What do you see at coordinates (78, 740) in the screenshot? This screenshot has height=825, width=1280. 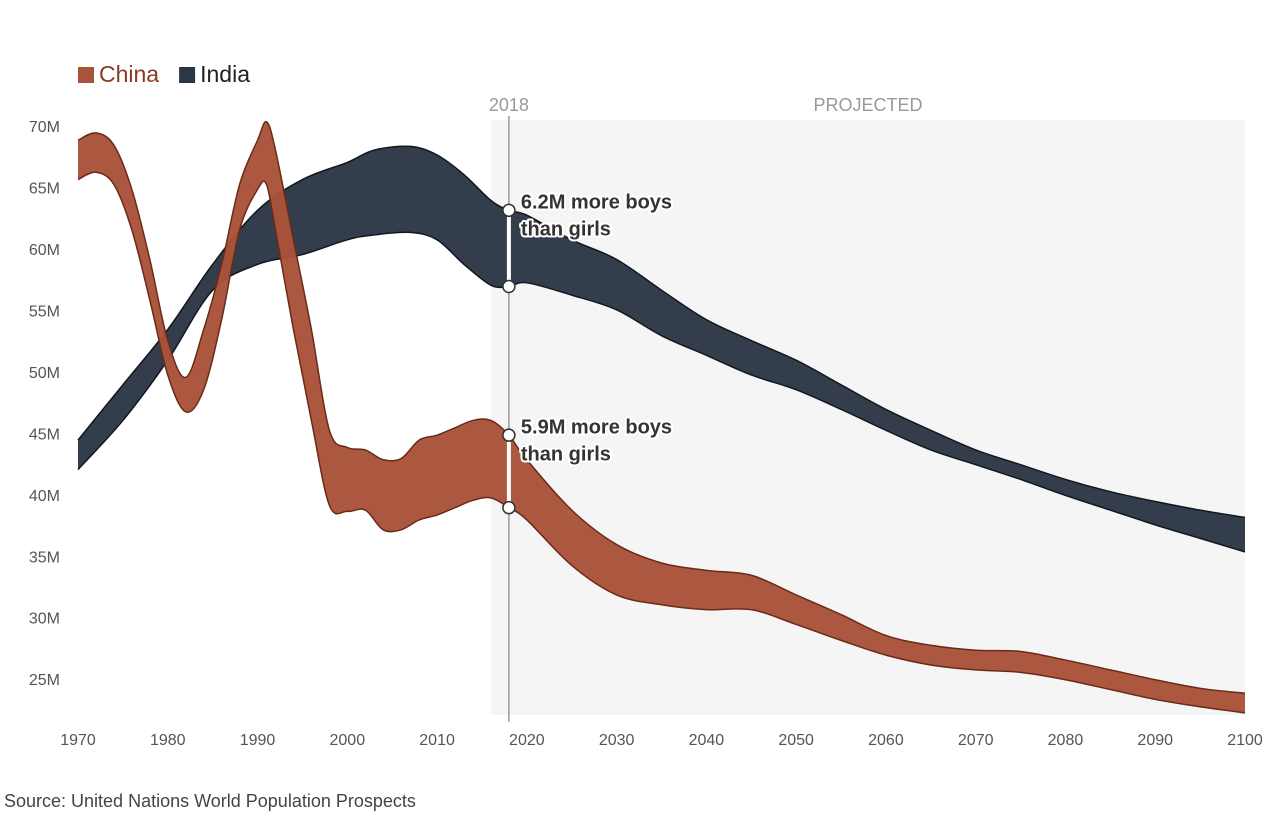 I see `x-tick-label: 1970` at bounding box center [78, 740].